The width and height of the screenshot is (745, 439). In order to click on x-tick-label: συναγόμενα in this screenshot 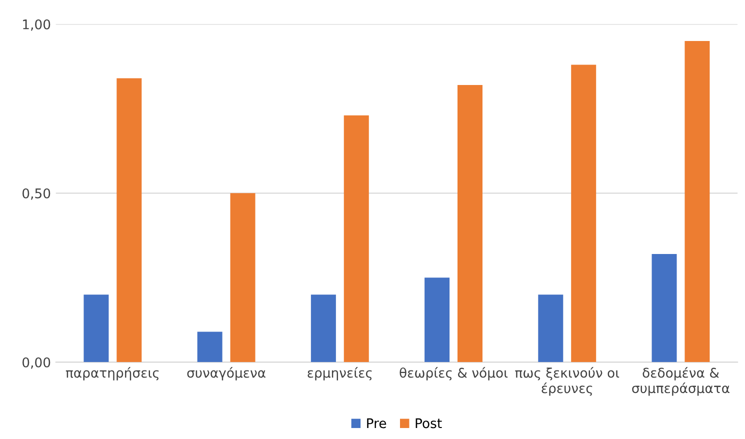, I will do `click(226, 373)`.